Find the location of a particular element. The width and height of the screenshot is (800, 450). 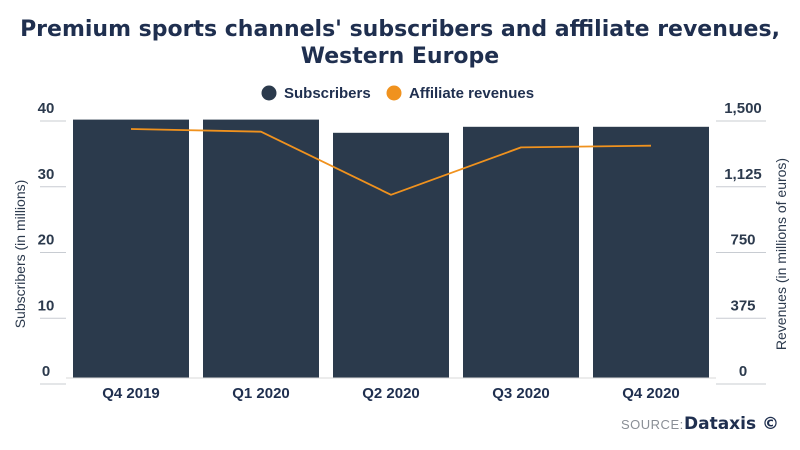

y-left-tick-label-0: 0 is located at coordinates (46, 371).